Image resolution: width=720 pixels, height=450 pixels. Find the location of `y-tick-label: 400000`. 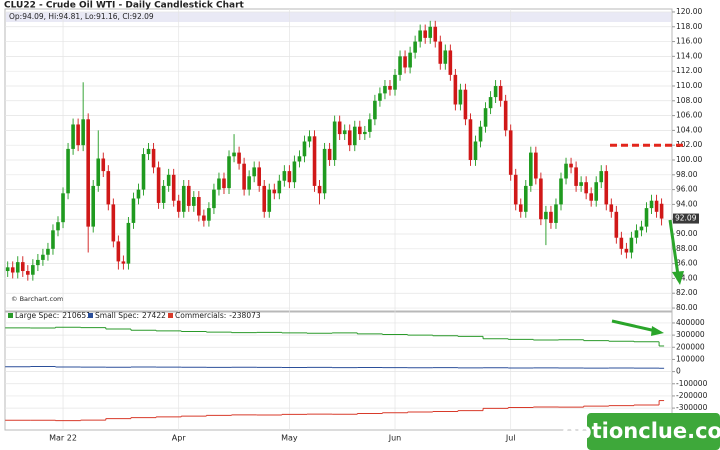

y-tick-label: 400000 is located at coordinates (690, 322).